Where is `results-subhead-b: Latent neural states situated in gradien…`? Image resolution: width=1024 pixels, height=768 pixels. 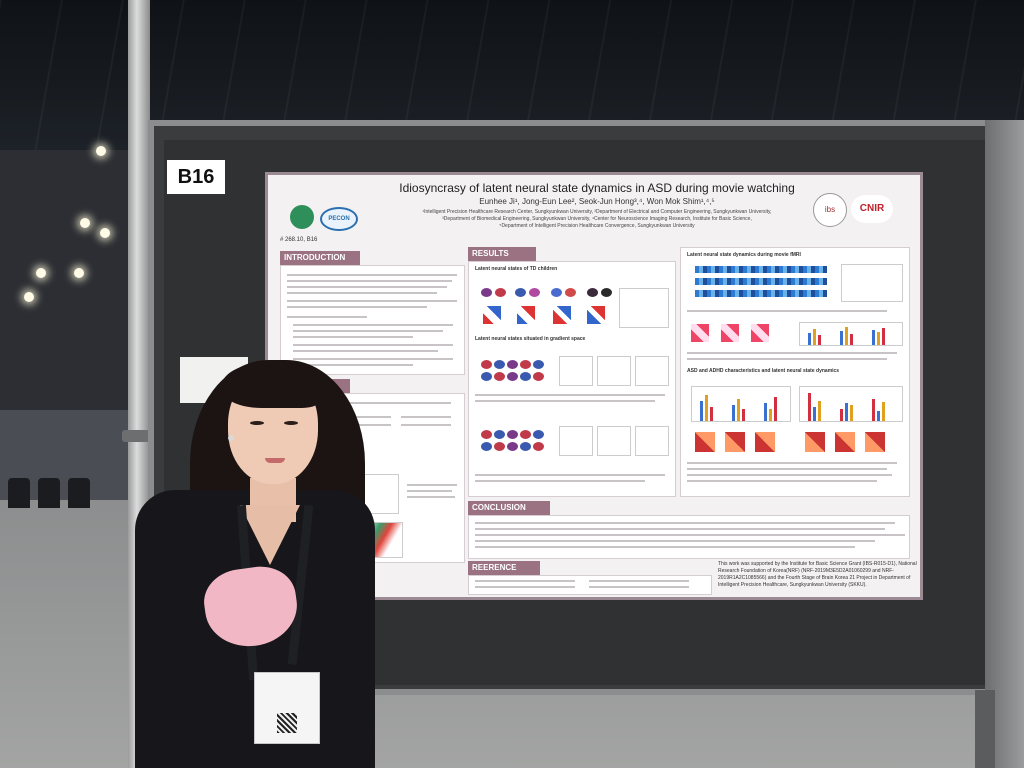
results-subhead-b: Latent neural states situated in gradien… is located at coordinates (530, 339).